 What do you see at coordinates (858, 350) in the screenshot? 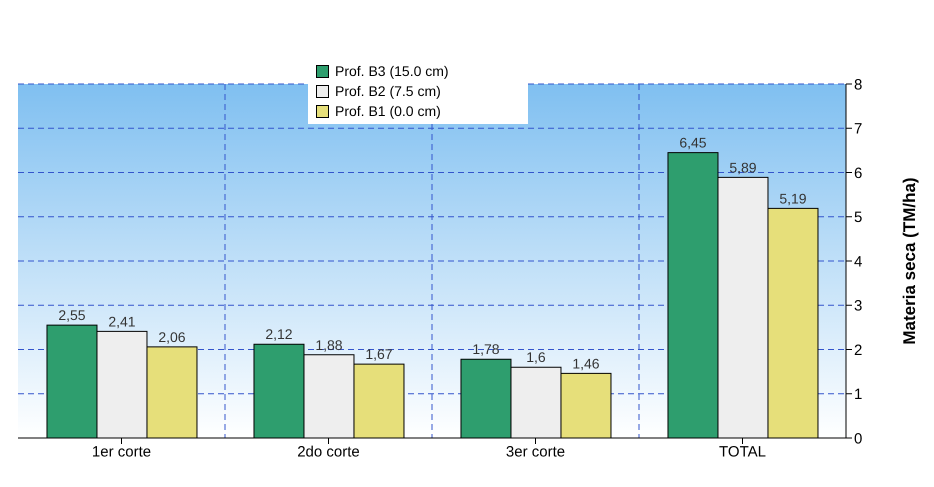
I see `y-tick-label: 2` at bounding box center [858, 350].